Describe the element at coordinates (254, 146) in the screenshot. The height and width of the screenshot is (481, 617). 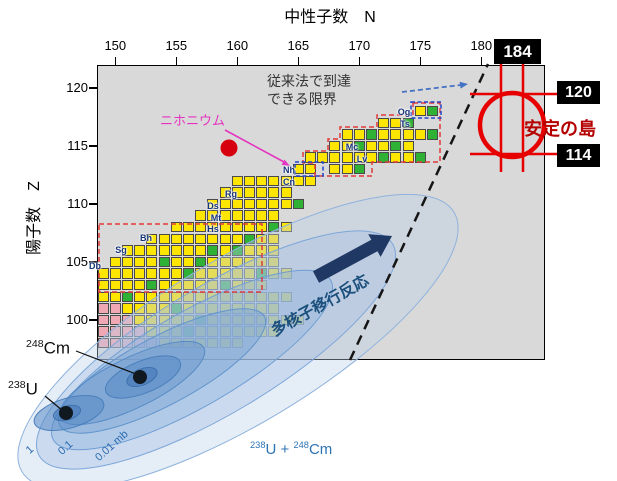
I see `nihonium-arrow-line` at that location.